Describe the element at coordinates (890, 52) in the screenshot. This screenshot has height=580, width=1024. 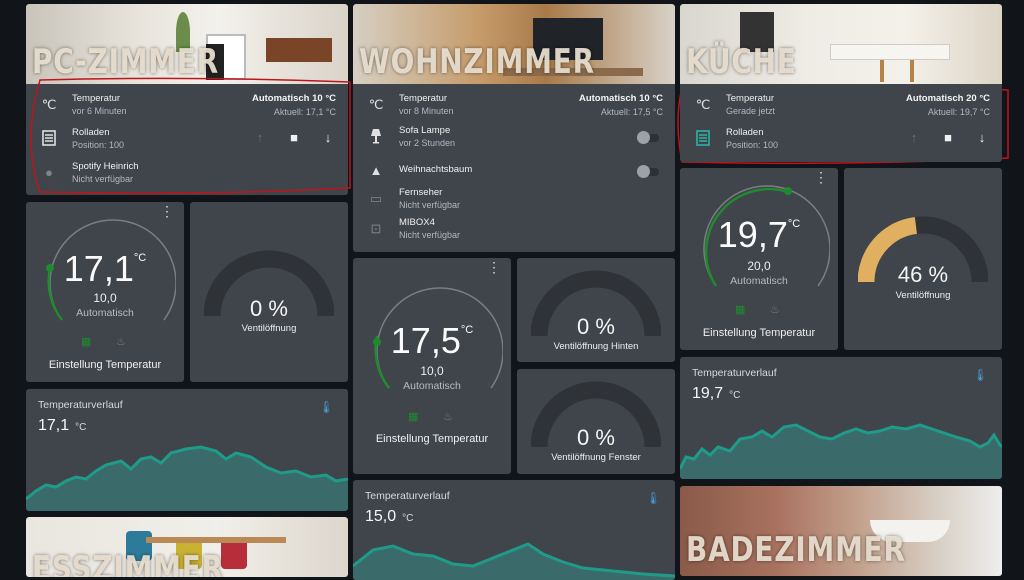
I see `island-shape` at that location.